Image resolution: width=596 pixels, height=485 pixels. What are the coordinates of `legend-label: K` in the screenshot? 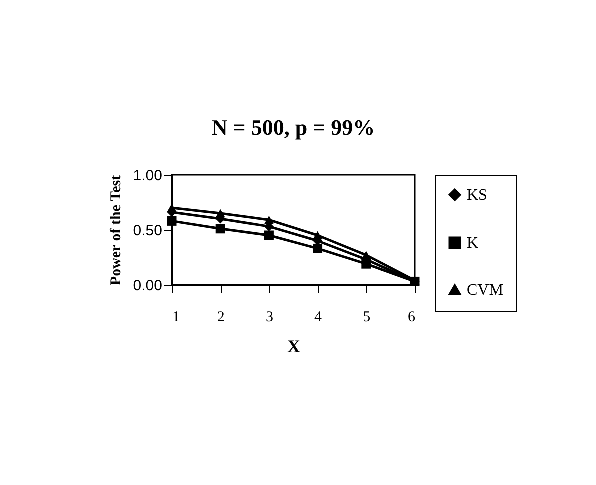 It's located at (473, 243).